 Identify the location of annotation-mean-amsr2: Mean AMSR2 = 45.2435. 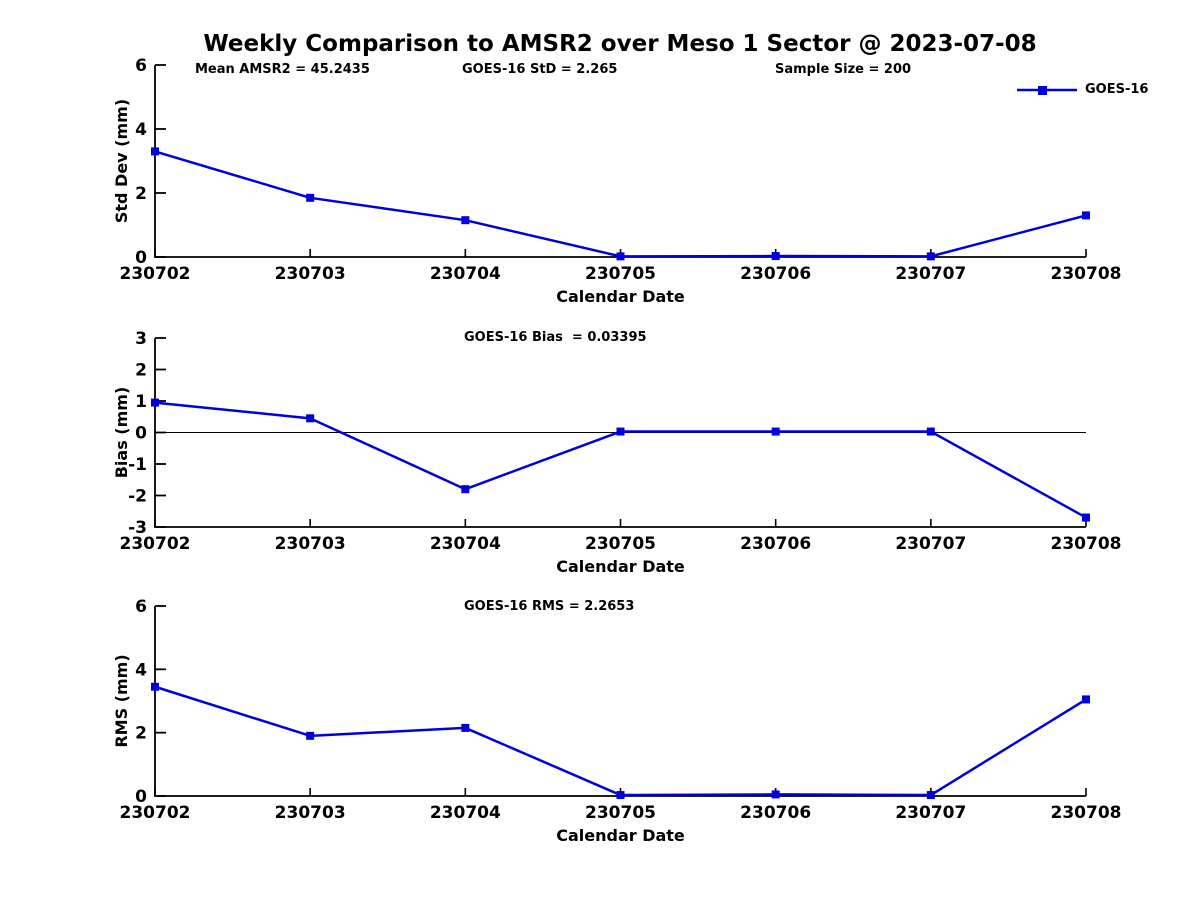
(282, 69).